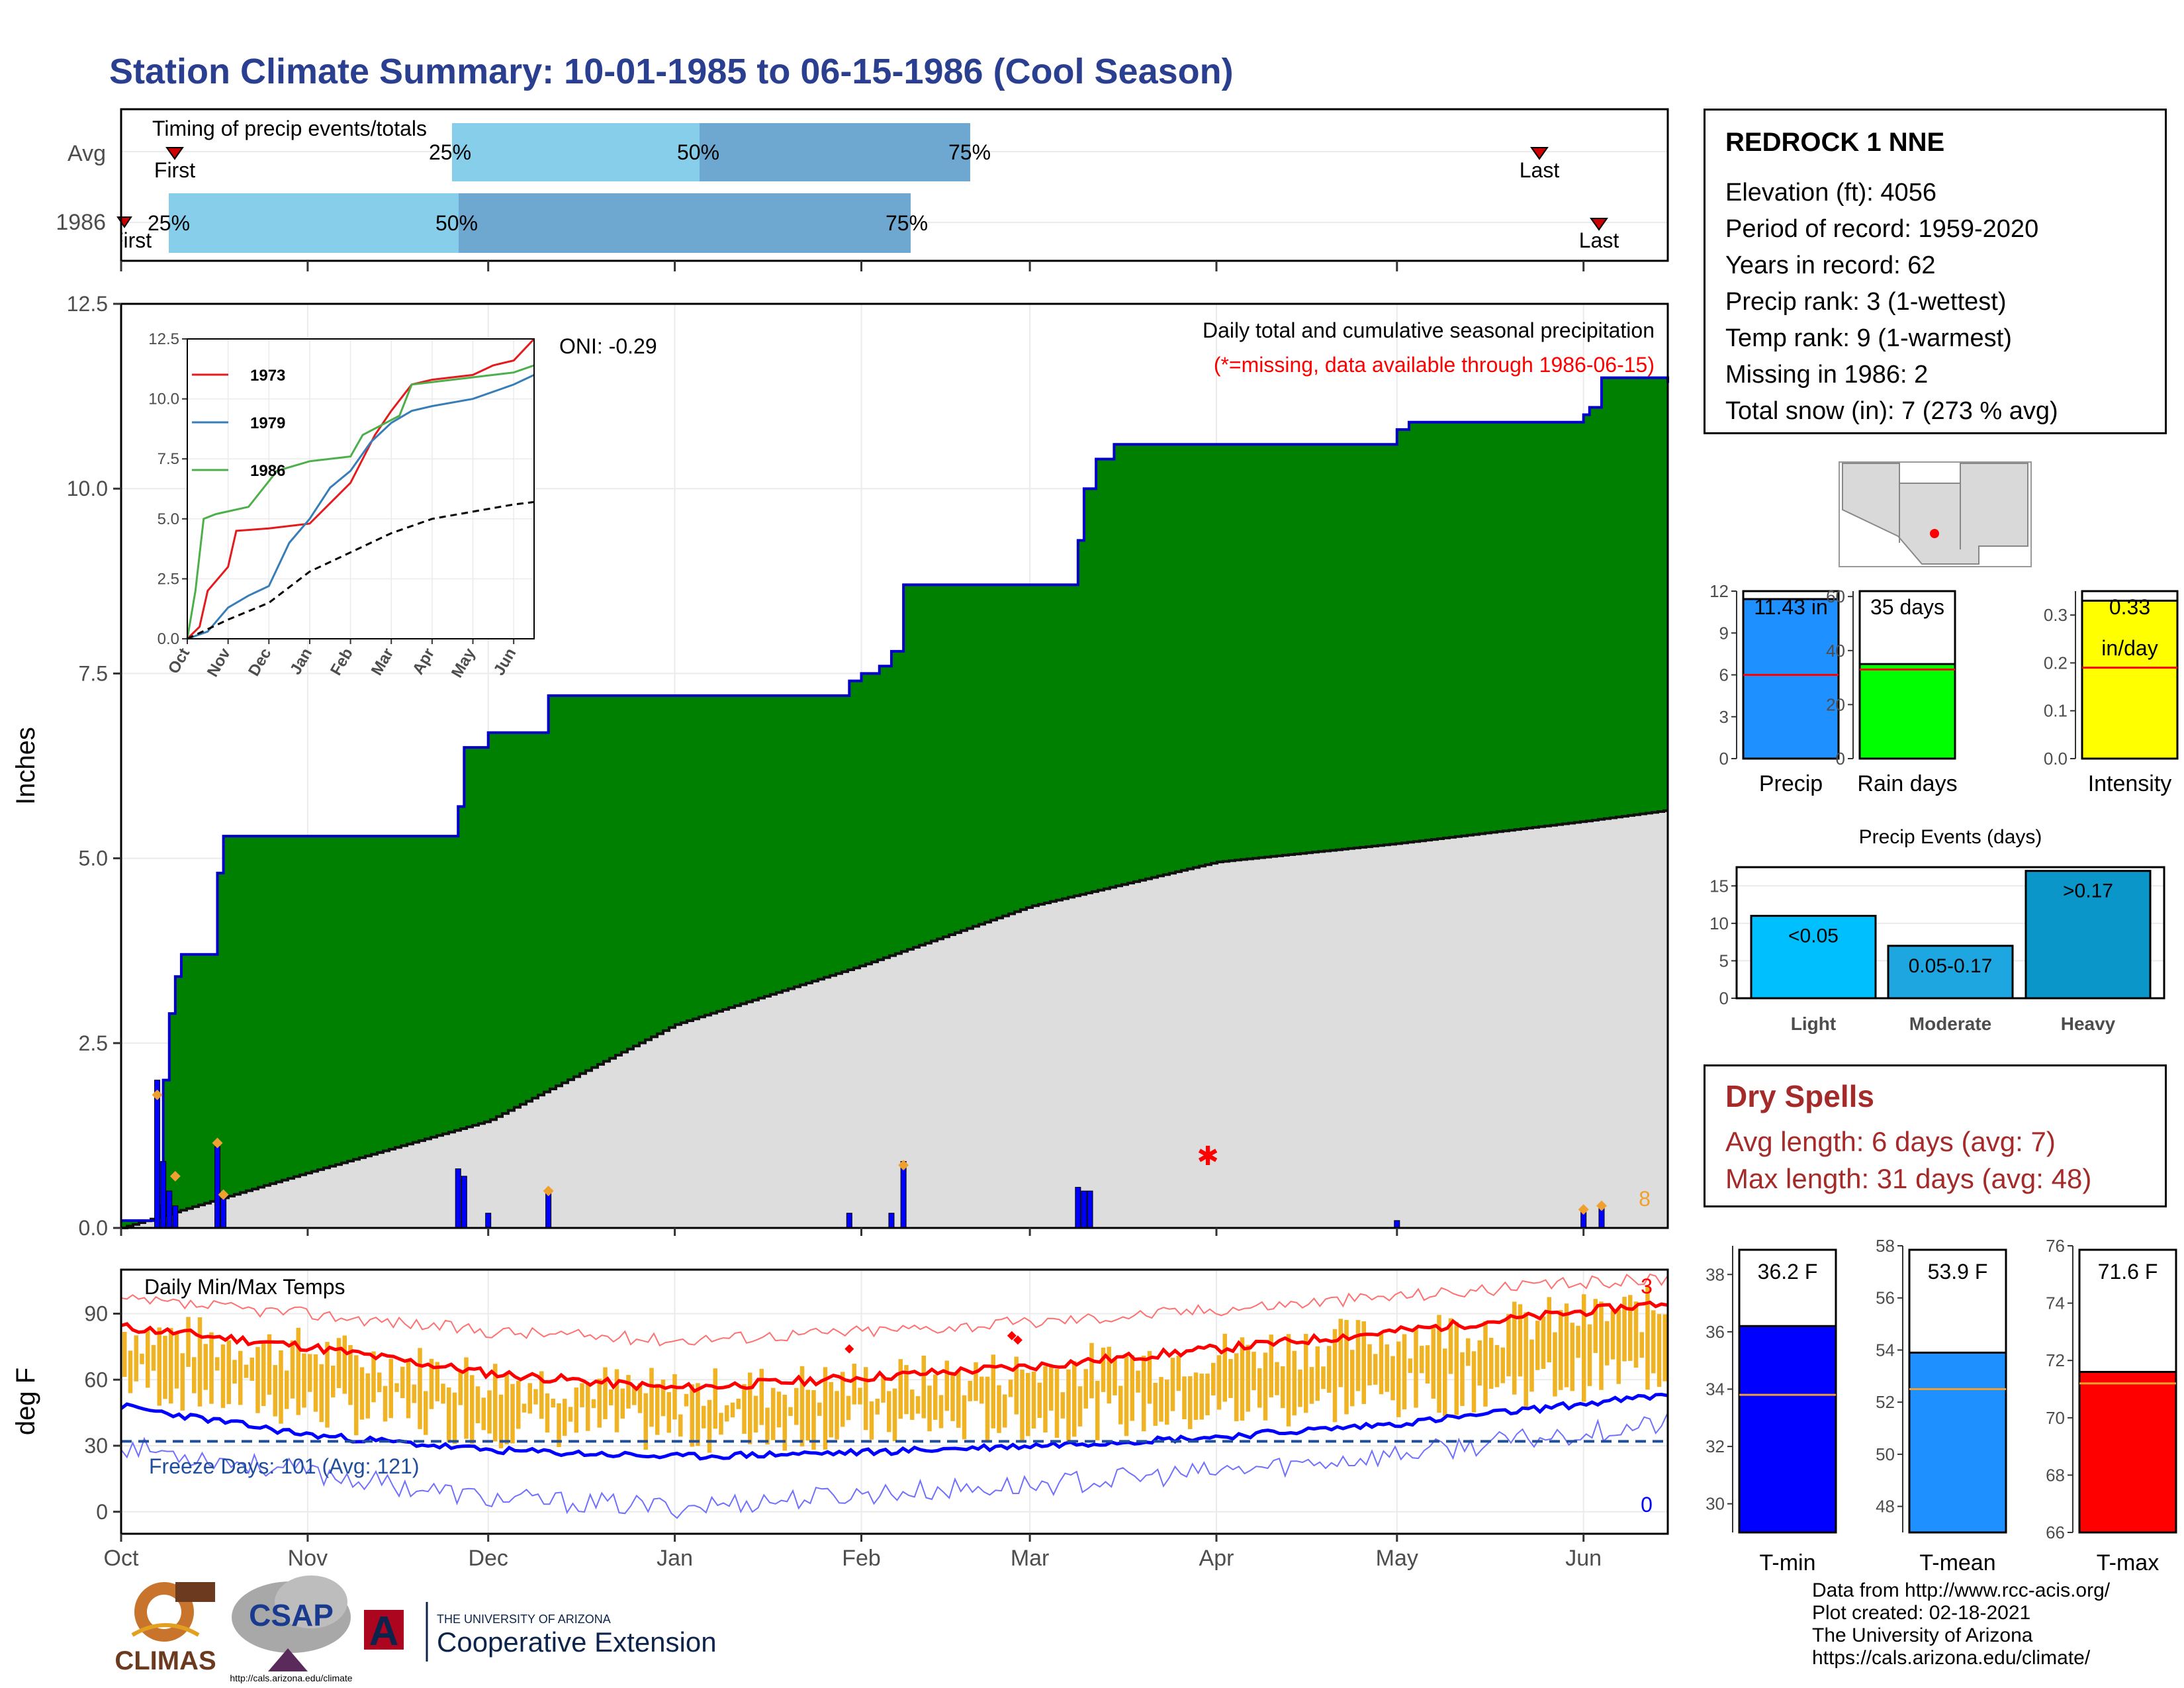 This screenshot has width=2184, height=1688. I want to click on info-precip-rank: Precip rank: 3 (1-wettest), so click(1866, 302).